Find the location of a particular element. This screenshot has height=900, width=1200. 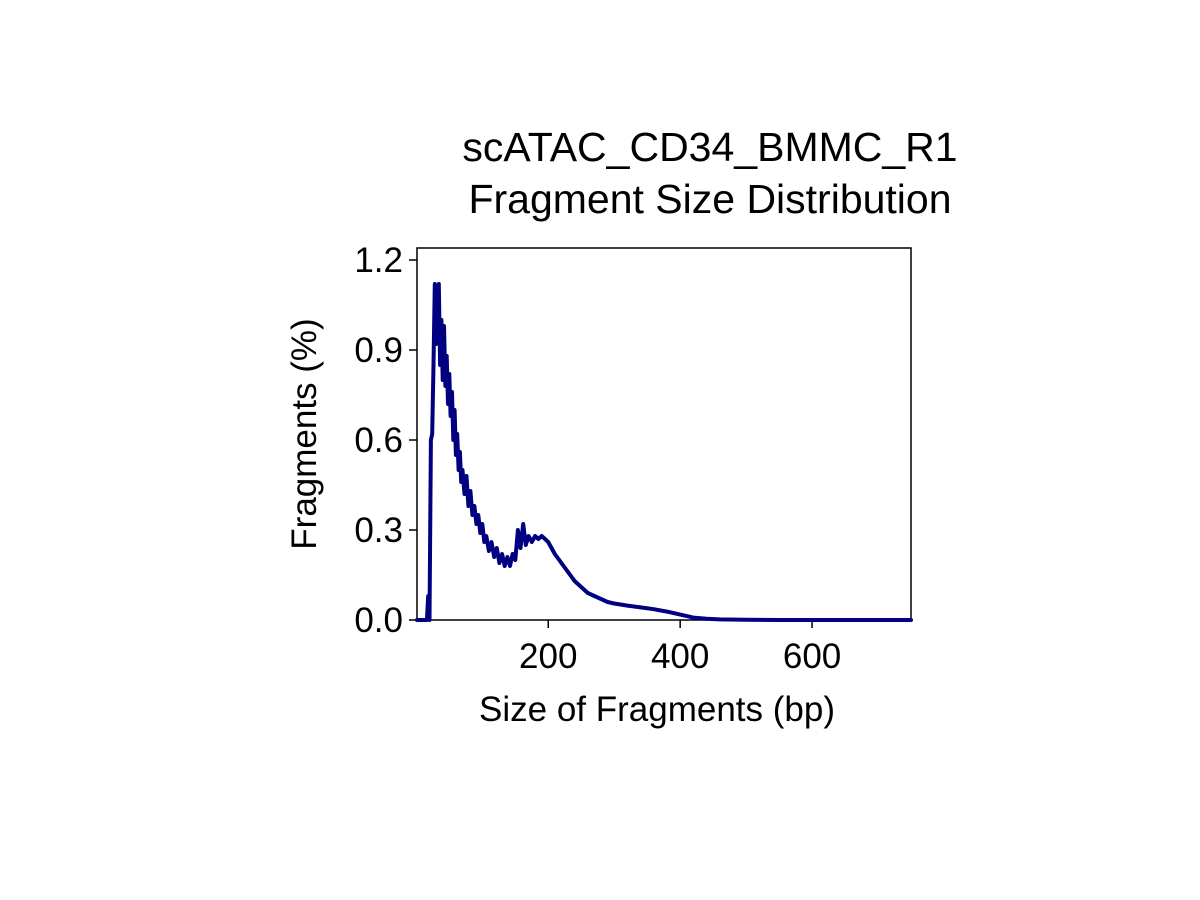

chart-title-line-1: scATAC_CD34_BMMC_R1 is located at coordinates (709, 147).